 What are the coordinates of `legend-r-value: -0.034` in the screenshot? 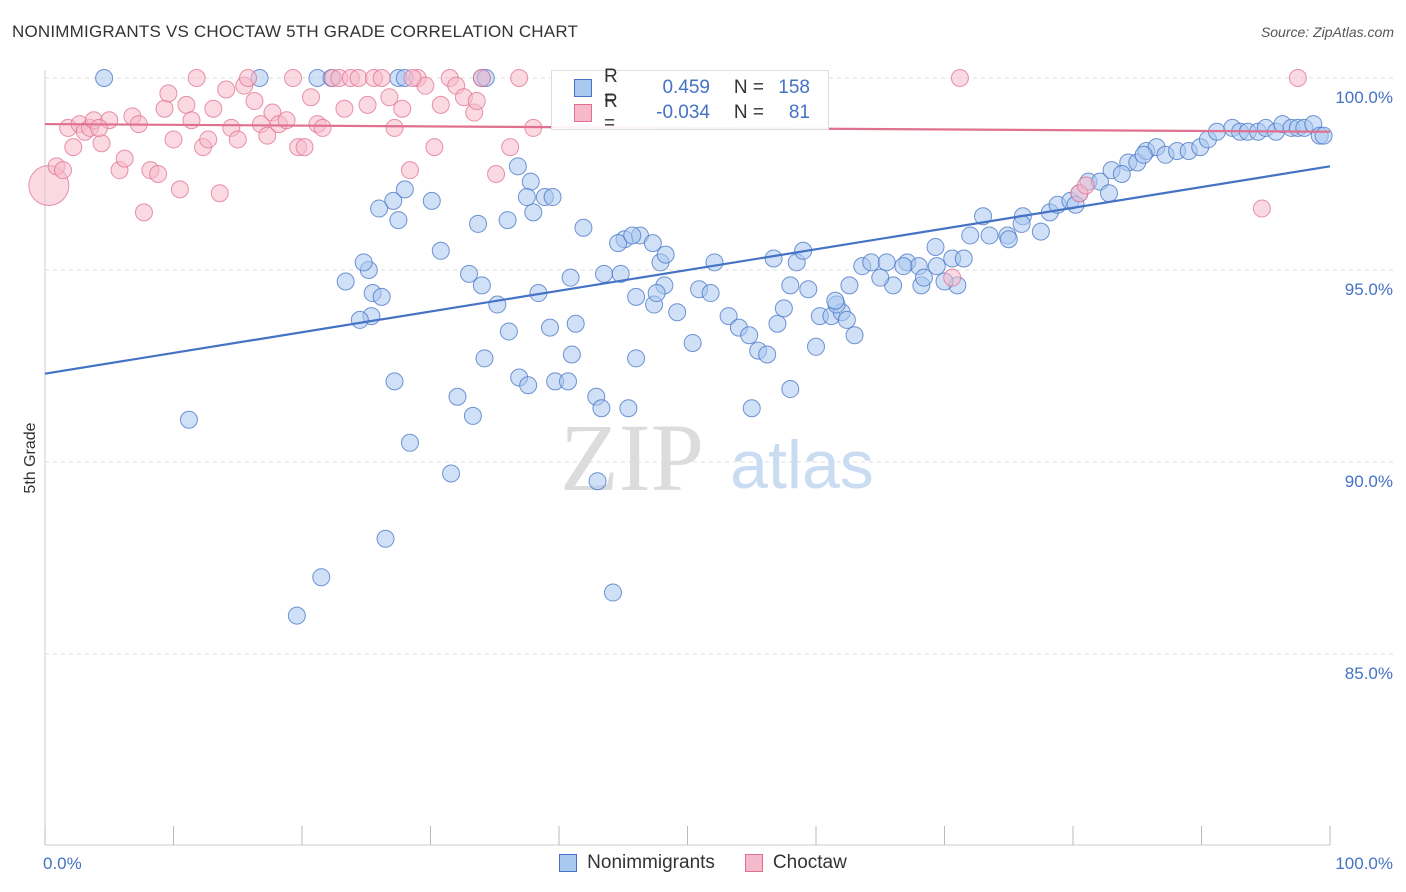 It's located at (683, 112).